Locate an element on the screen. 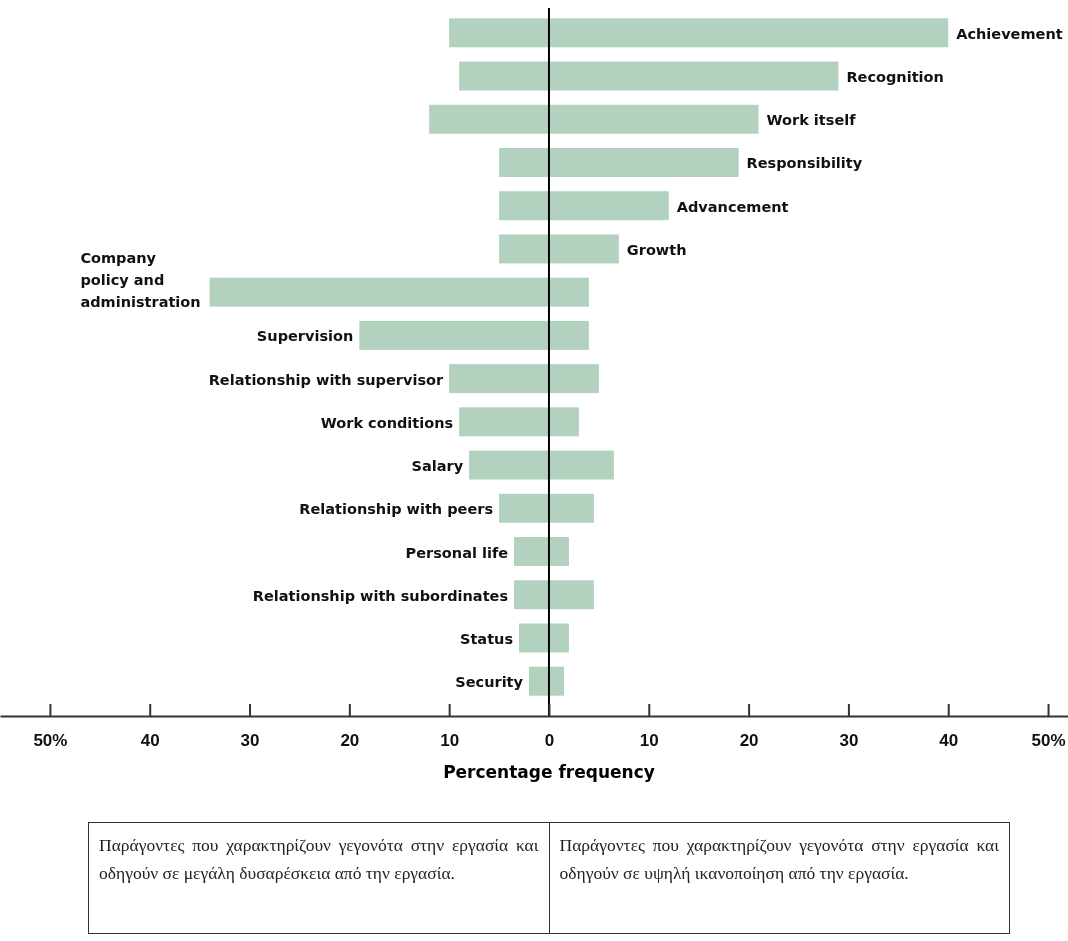 The height and width of the screenshot is (941, 1068). y-tick-label: Responsibility is located at coordinates (804, 163).